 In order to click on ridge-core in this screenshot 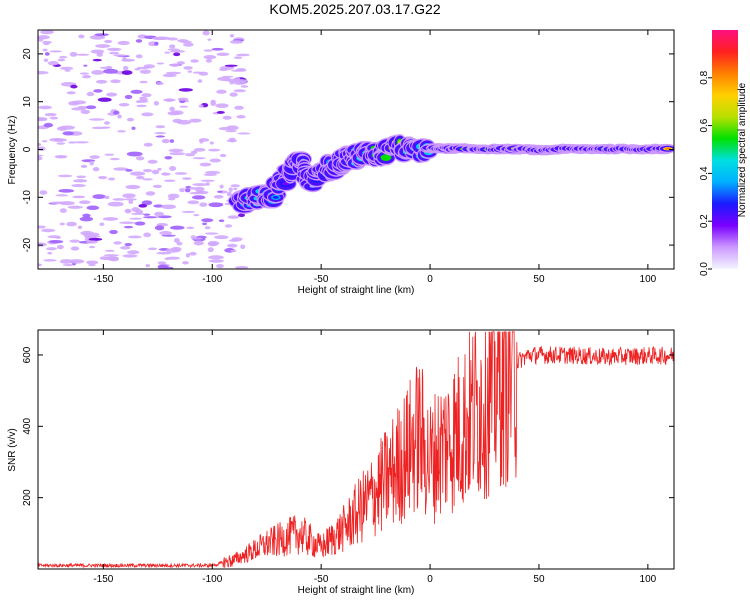, I will do `click(386, 157)`.